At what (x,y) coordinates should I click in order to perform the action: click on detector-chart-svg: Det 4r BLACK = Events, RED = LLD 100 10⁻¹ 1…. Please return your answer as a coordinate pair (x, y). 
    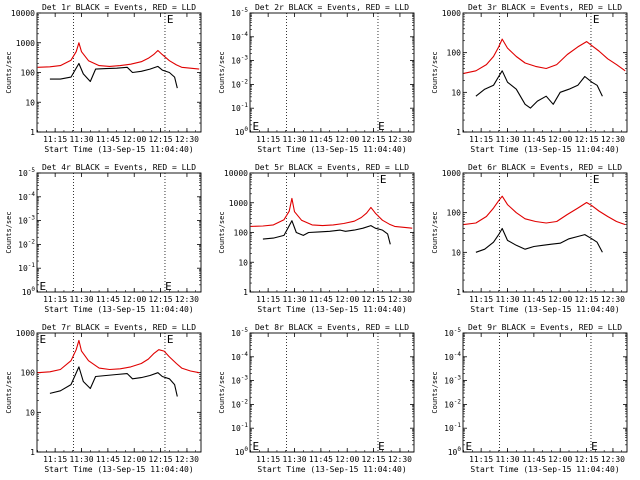
    Looking at the image, I should click on (103, 238).